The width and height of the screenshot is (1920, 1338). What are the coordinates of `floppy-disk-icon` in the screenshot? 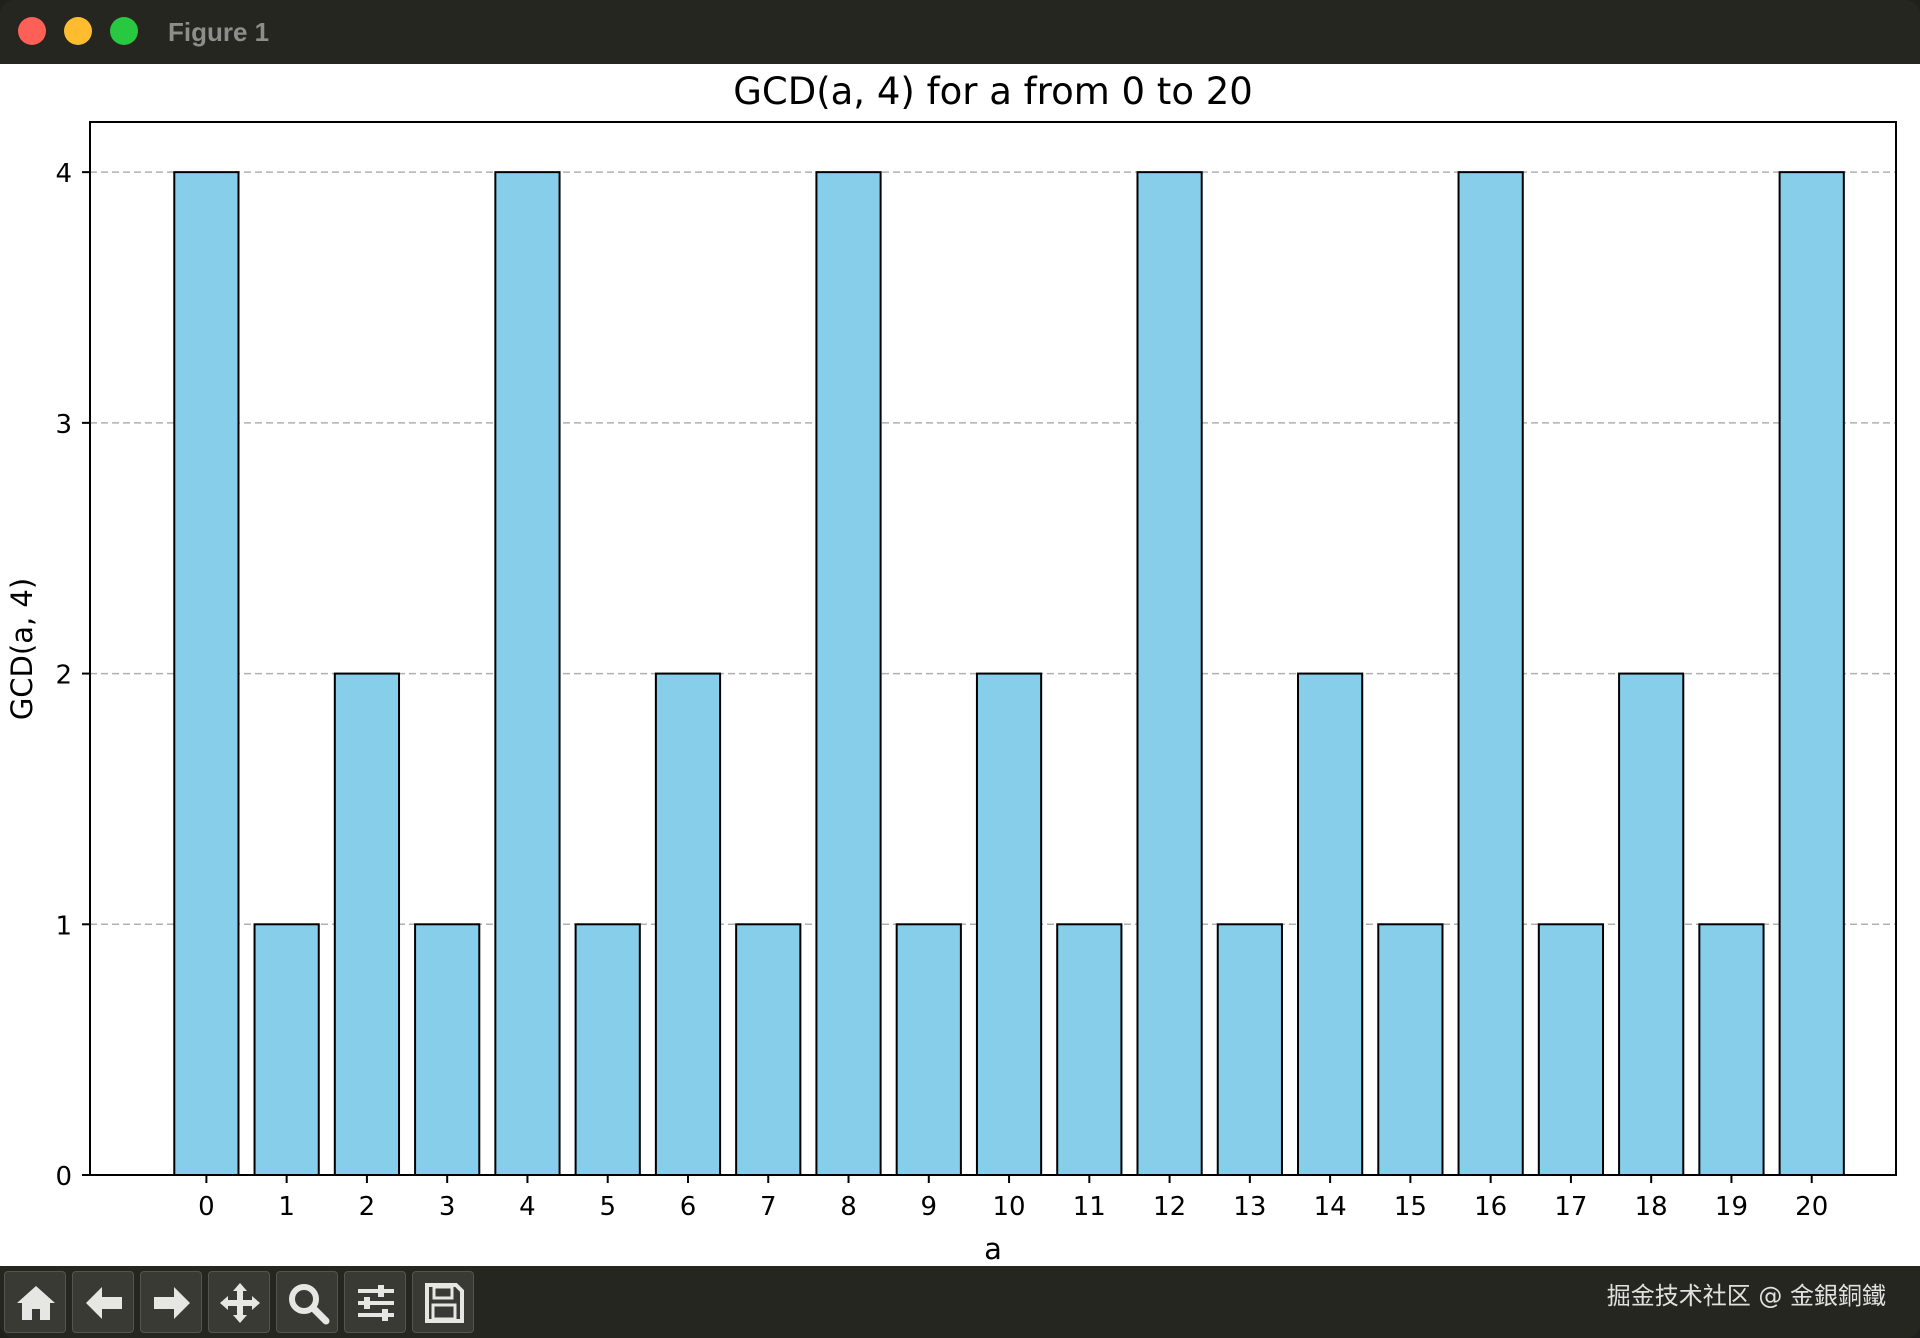 It's located at (444, 1303).